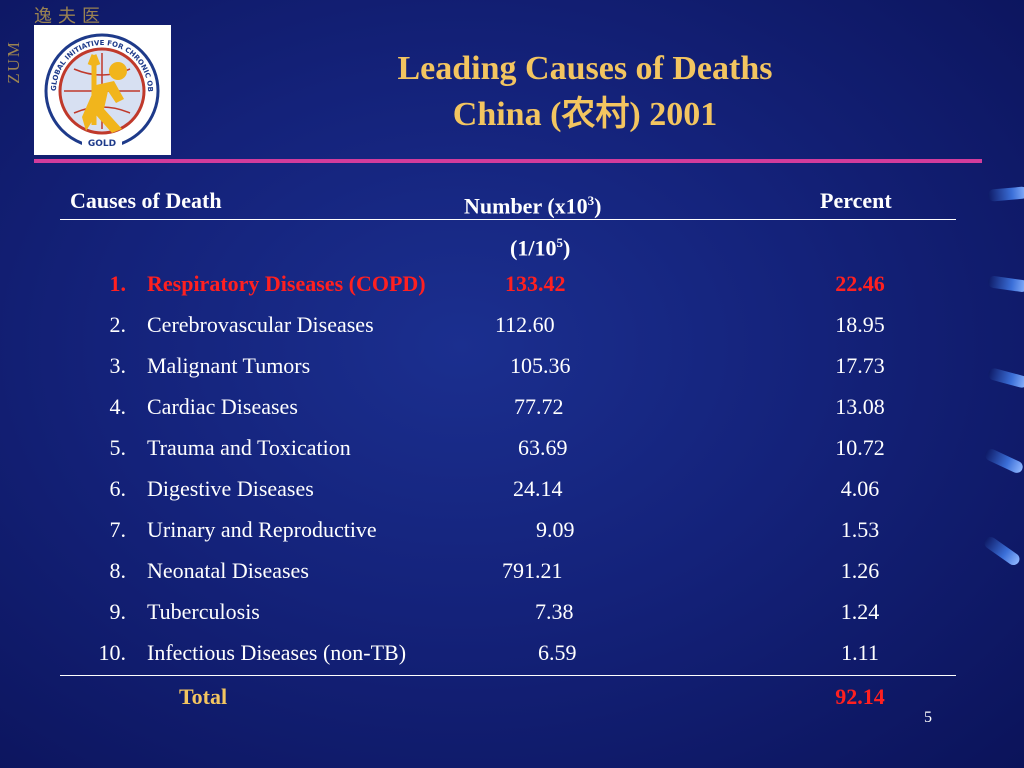 The width and height of the screenshot is (1024, 768). Describe the element at coordinates (118, 529) in the screenshot. I see `row-rank: 7.` at that location.